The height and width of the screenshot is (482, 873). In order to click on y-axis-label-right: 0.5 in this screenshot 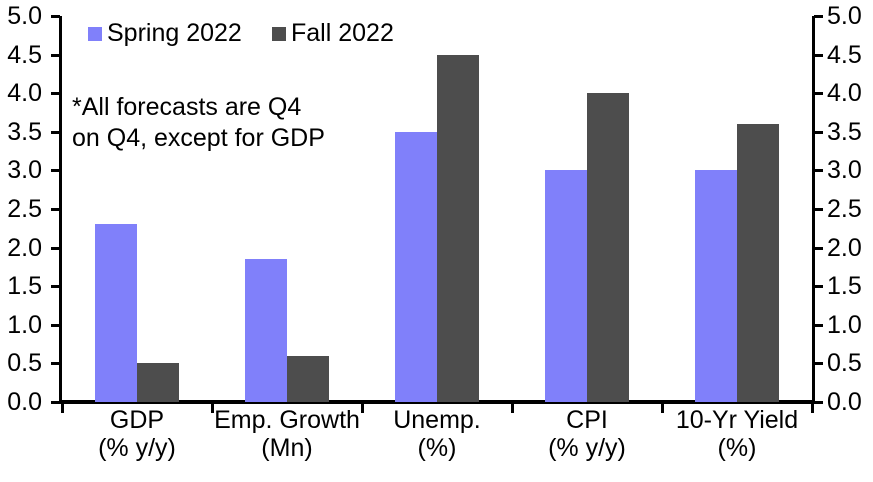, I will do `click(844, 363)`.